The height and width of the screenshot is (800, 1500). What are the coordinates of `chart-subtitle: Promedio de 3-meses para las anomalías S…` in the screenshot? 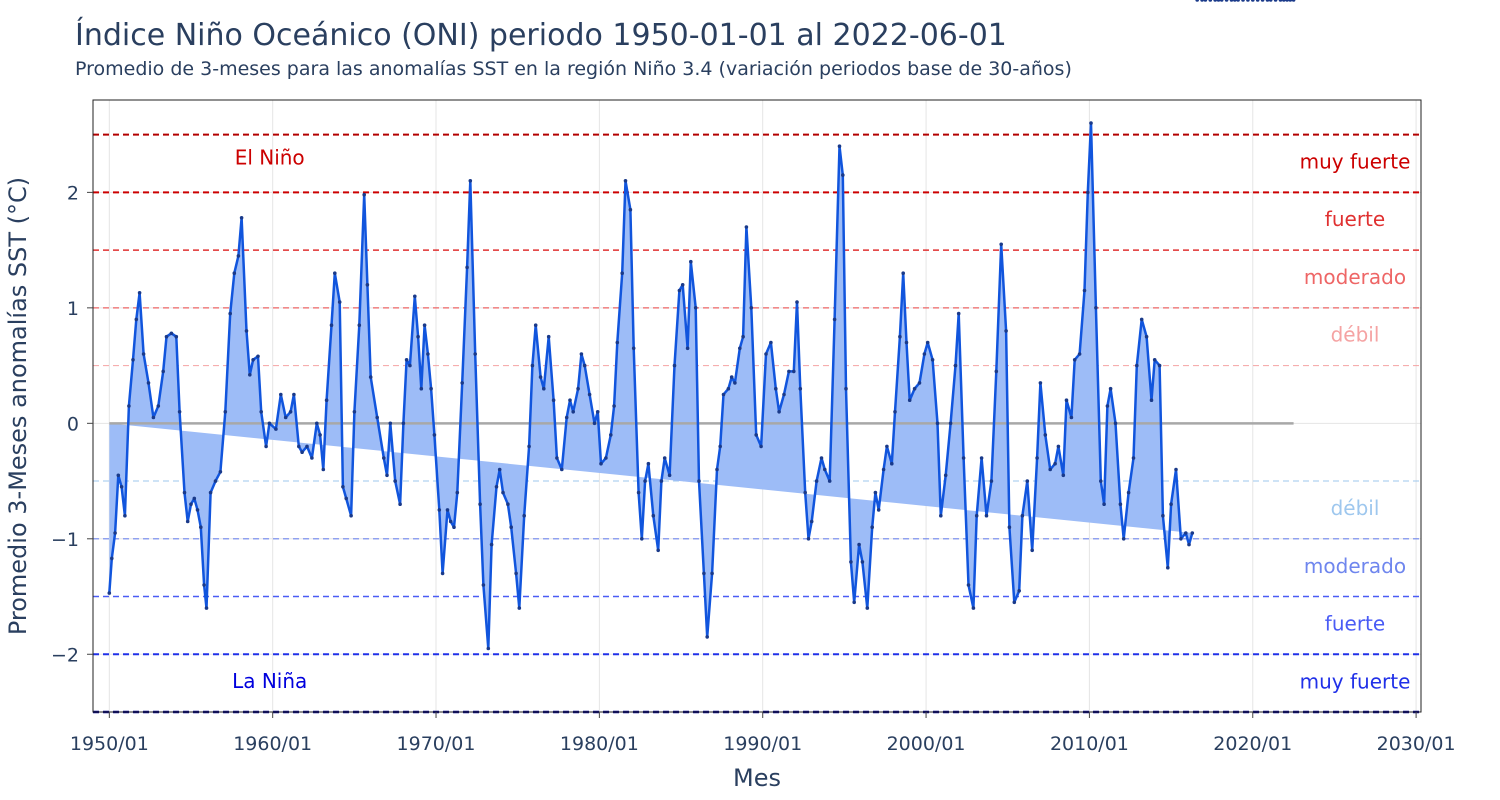 It's located at (573, 69).